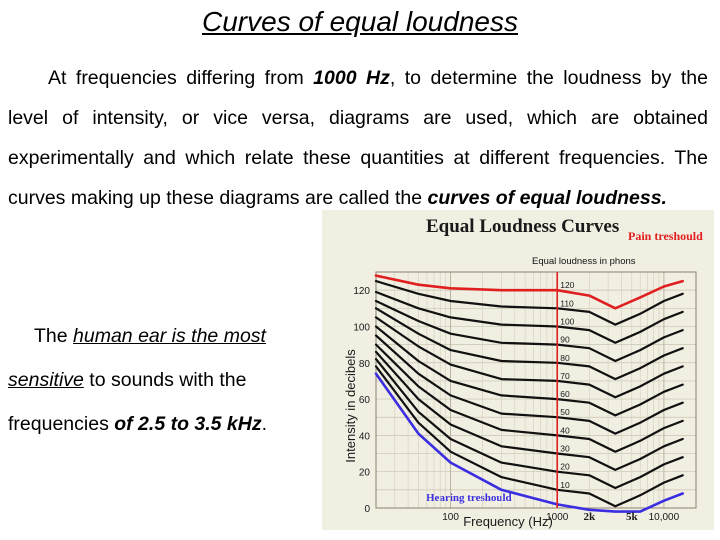 This screenshot has height=540, width=720. Describe the element at coordinates (565, 467) in the screenshot. I see `phon-label: 20` at that location.